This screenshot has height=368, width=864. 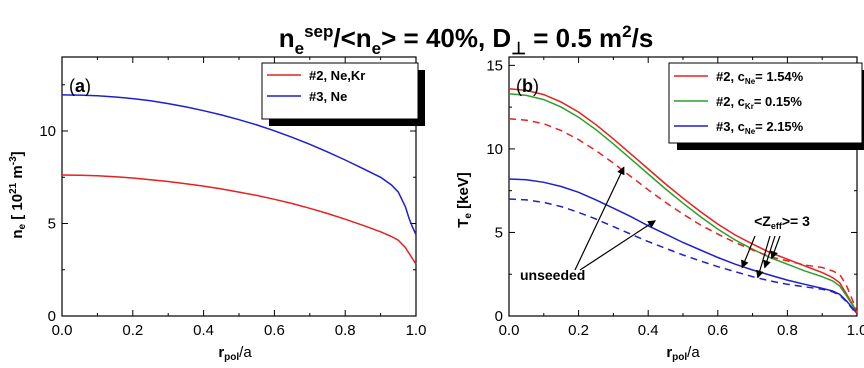 I want to click on legend-a-box, so click(x=340, y=91).